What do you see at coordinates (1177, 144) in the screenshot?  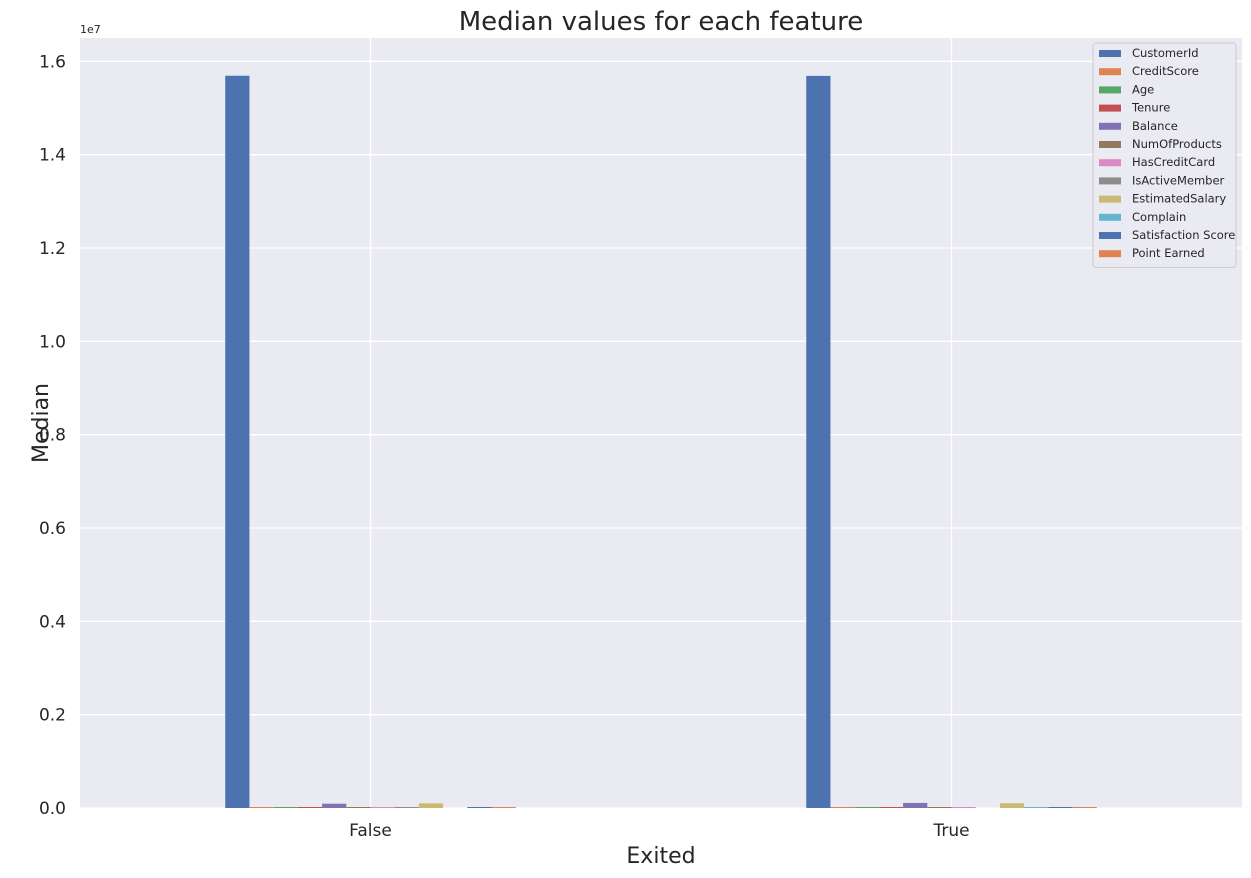 I see `legend-label: NumOfProducts` at bounding box center [1177, 144].